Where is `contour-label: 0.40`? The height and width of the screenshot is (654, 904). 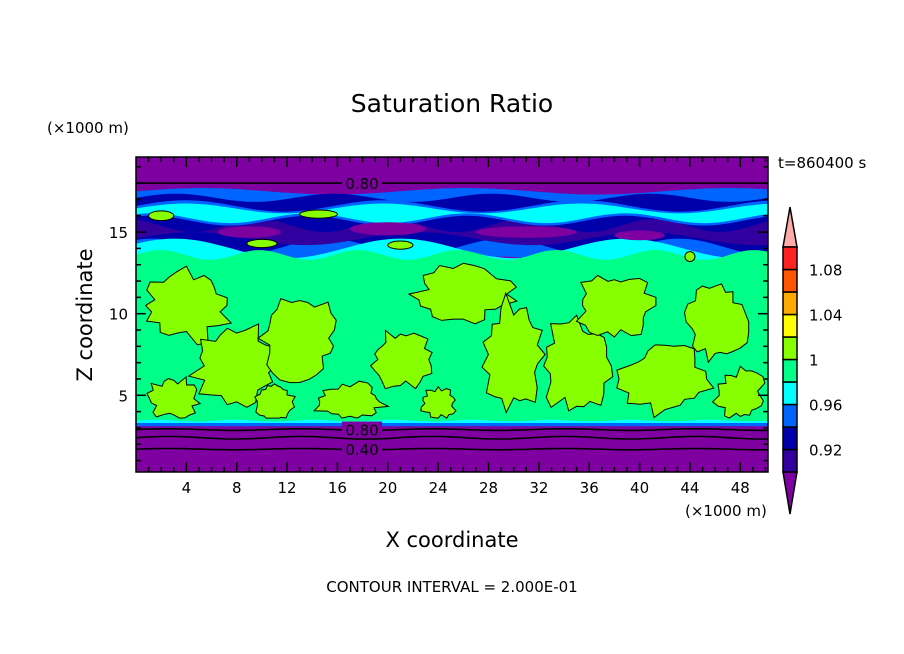 contour-label: 0.40 is located at coordinates (361, 450).